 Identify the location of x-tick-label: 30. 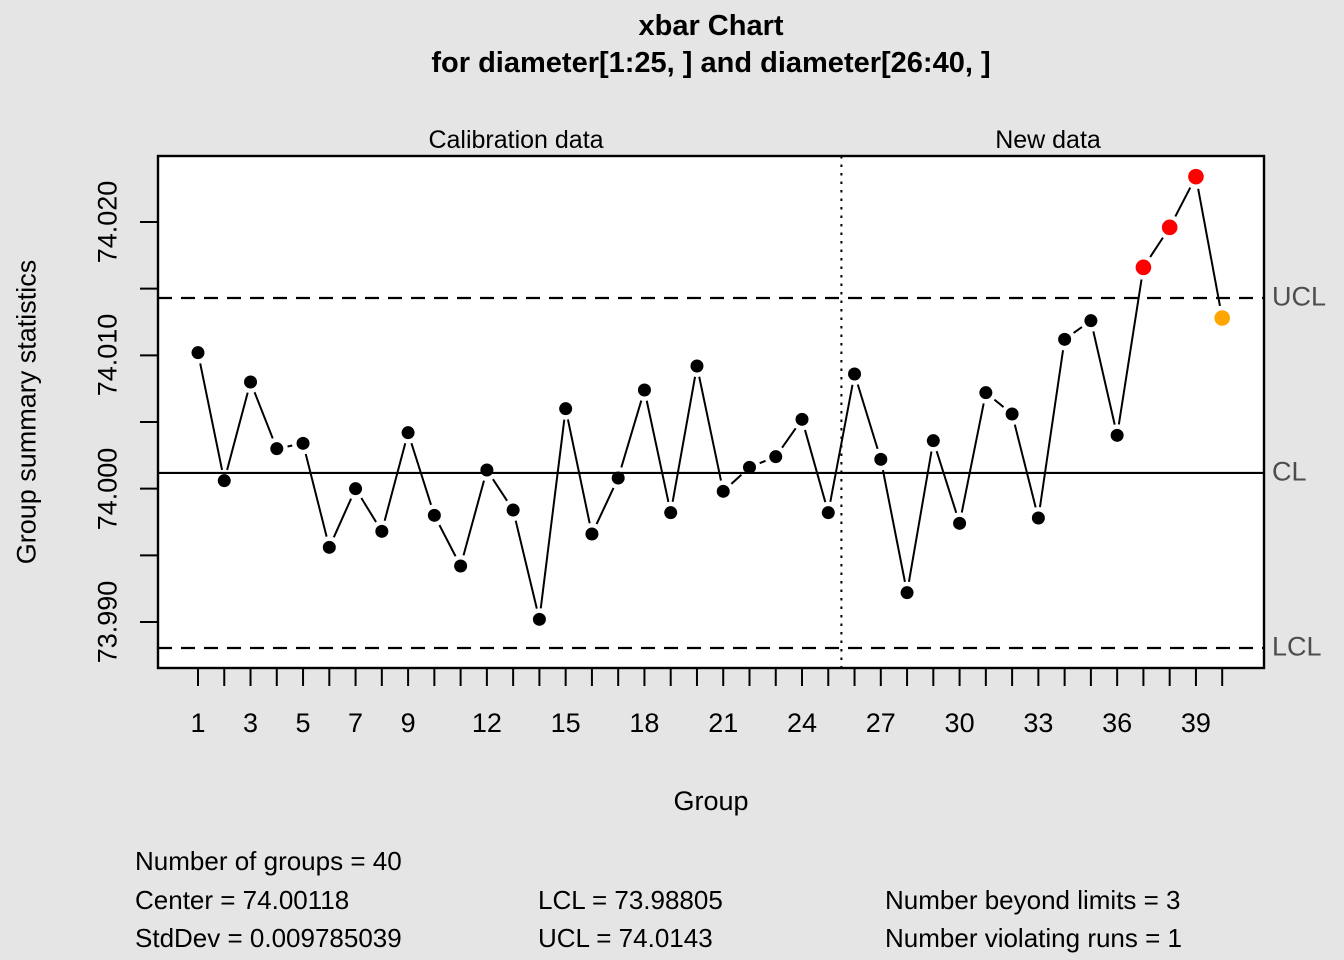
(959, 723).